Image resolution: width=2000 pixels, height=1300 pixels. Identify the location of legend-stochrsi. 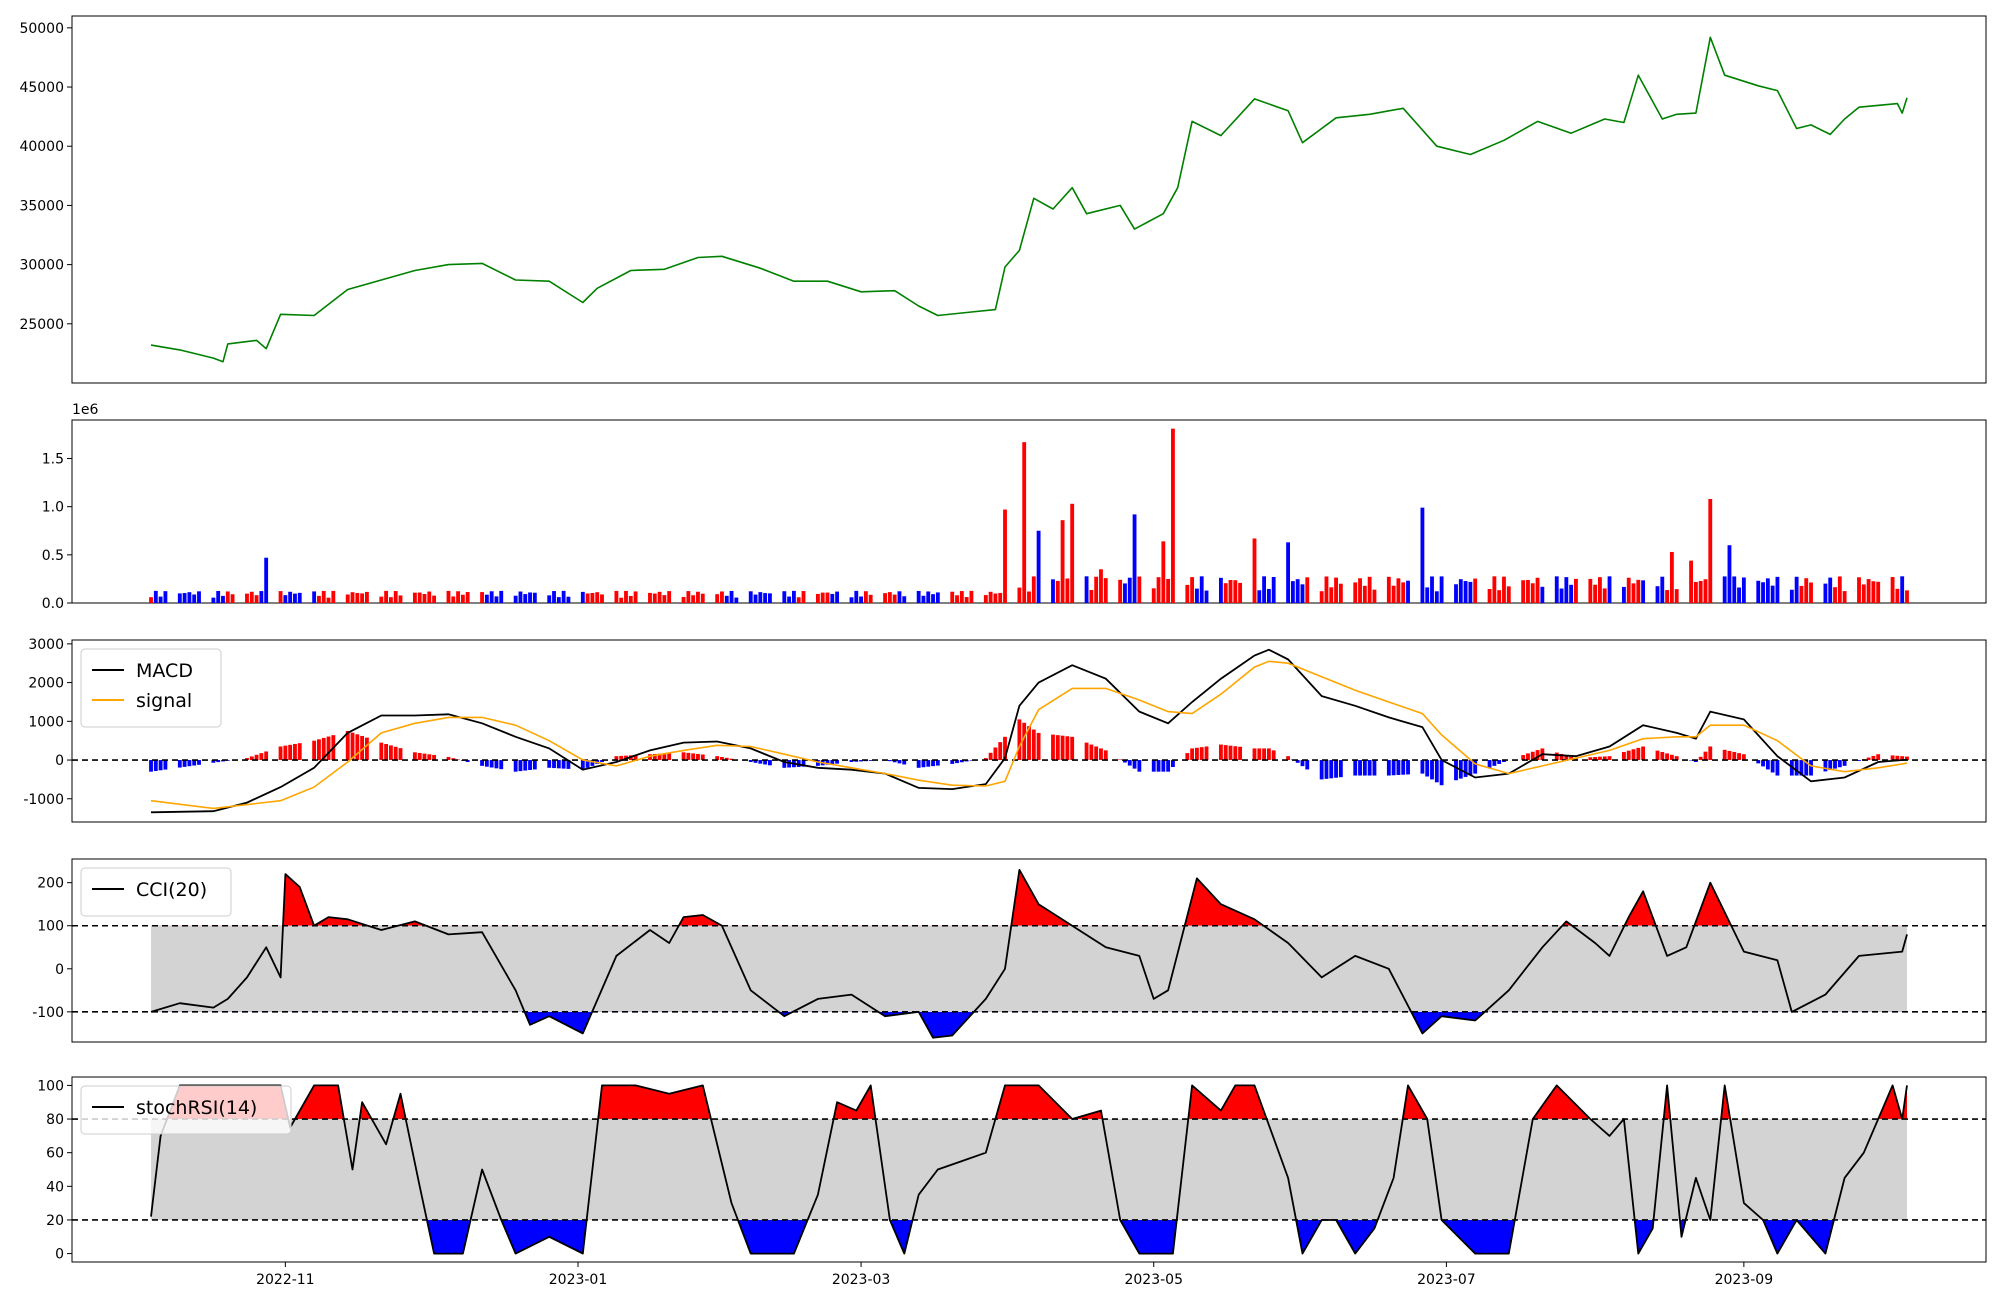
(186, 1110).